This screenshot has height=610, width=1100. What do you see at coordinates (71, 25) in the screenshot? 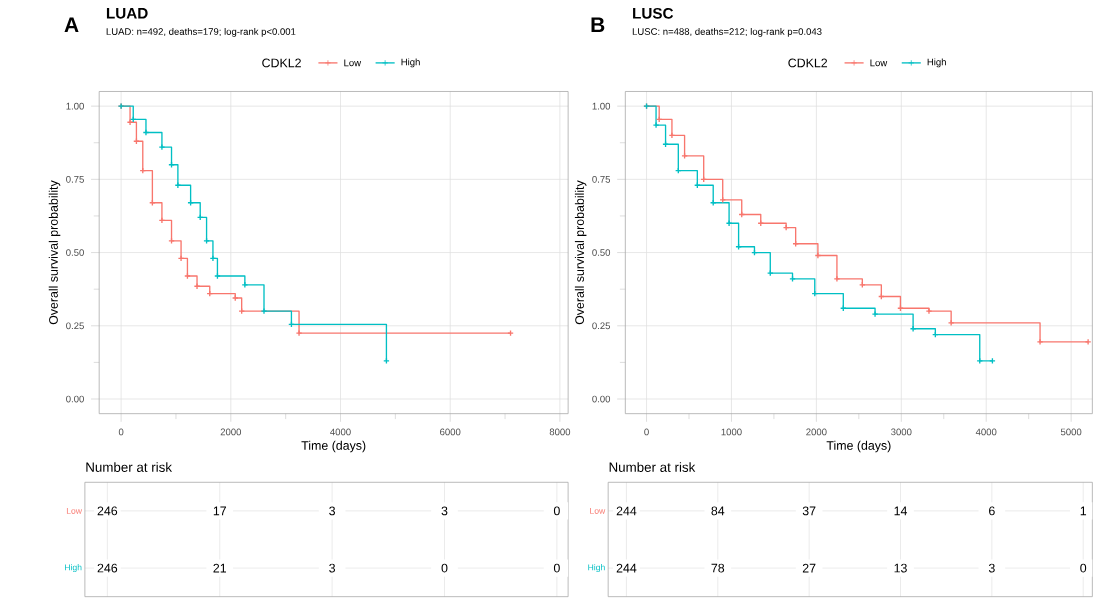
I see `text: A` at bounding box center [71, 25].